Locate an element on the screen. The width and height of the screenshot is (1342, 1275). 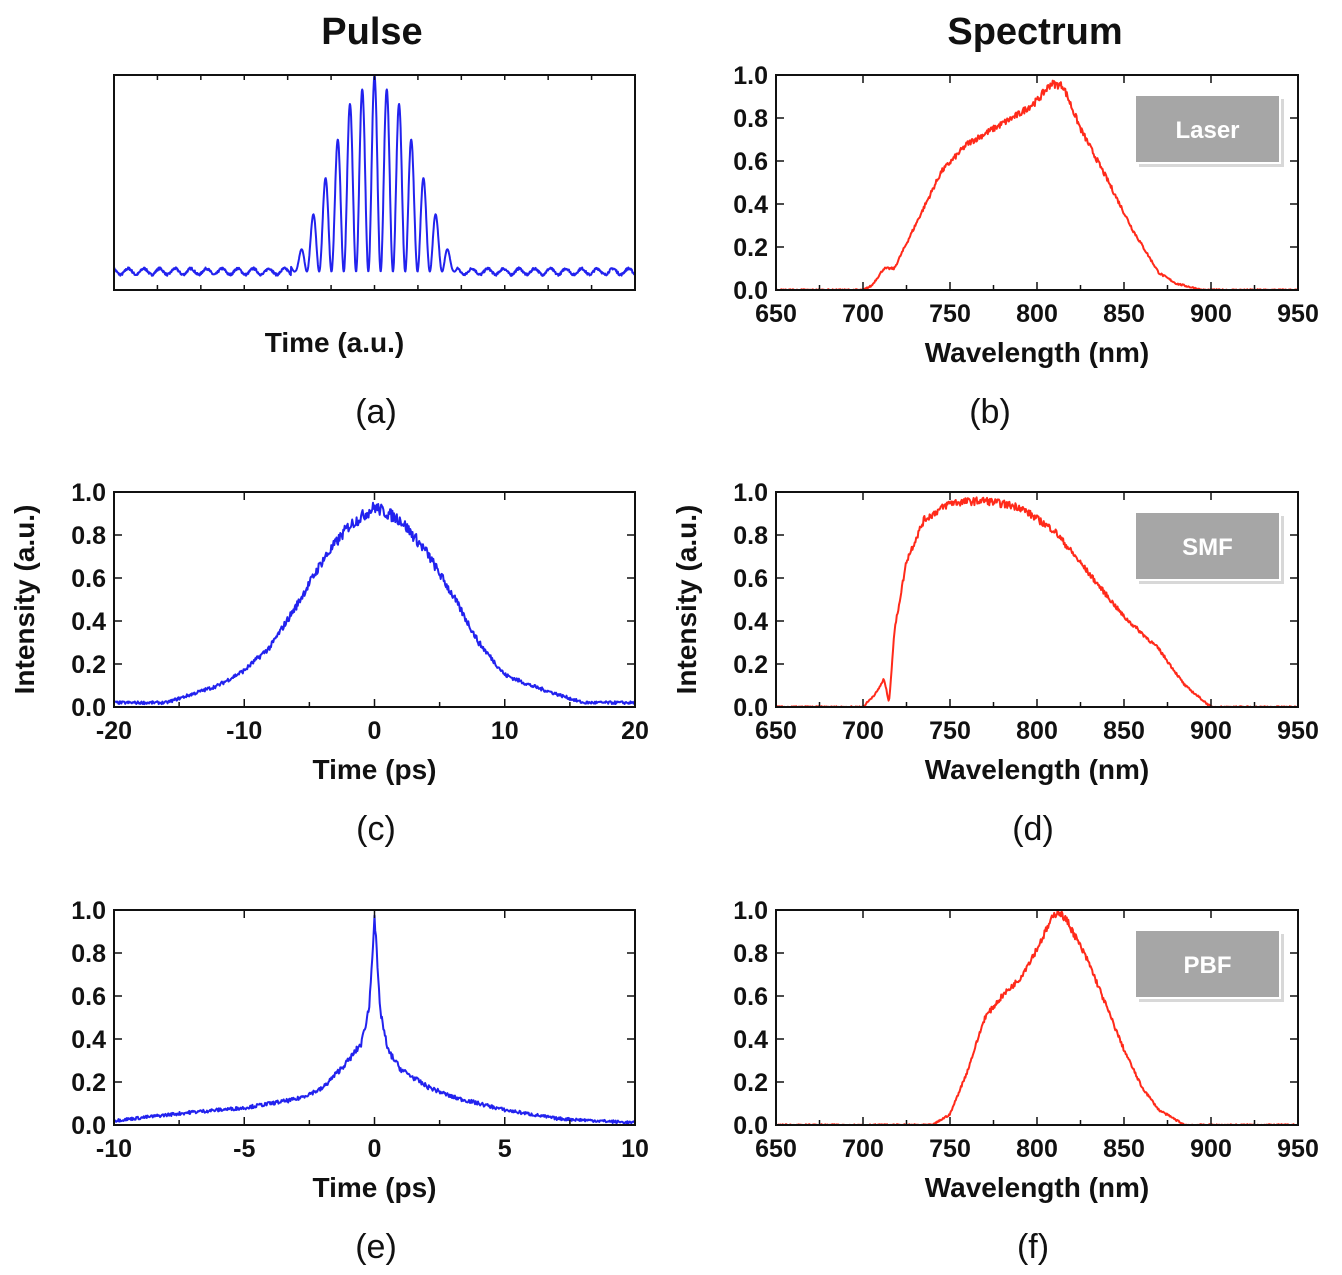
x-tick-label-d: 650 is located at coordinates (776, 731).